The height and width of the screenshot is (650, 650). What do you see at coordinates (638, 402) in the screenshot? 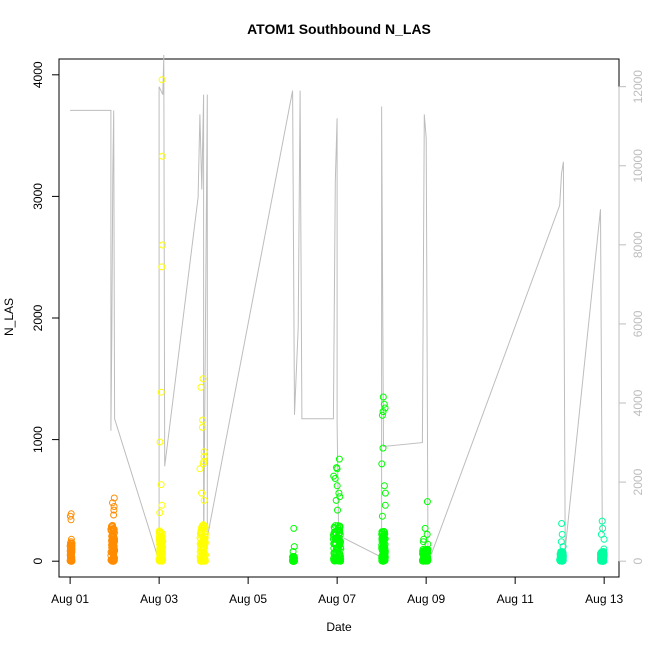
I see `right-tick-label: 4000` at bounding box center [638, 402].